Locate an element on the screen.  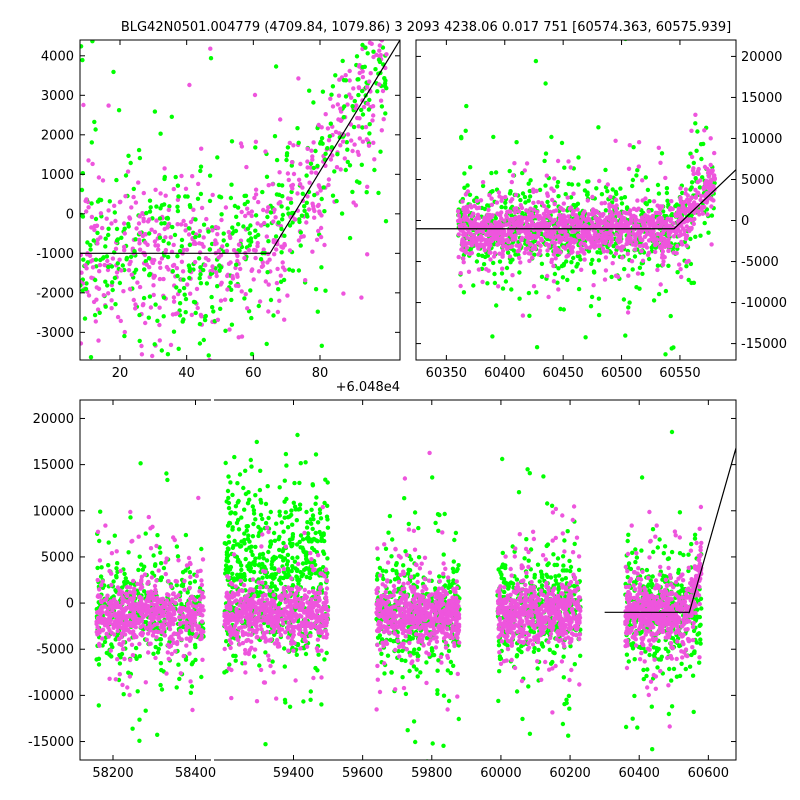
y-tick-label: -1000 is located at coordinates (55, 254).